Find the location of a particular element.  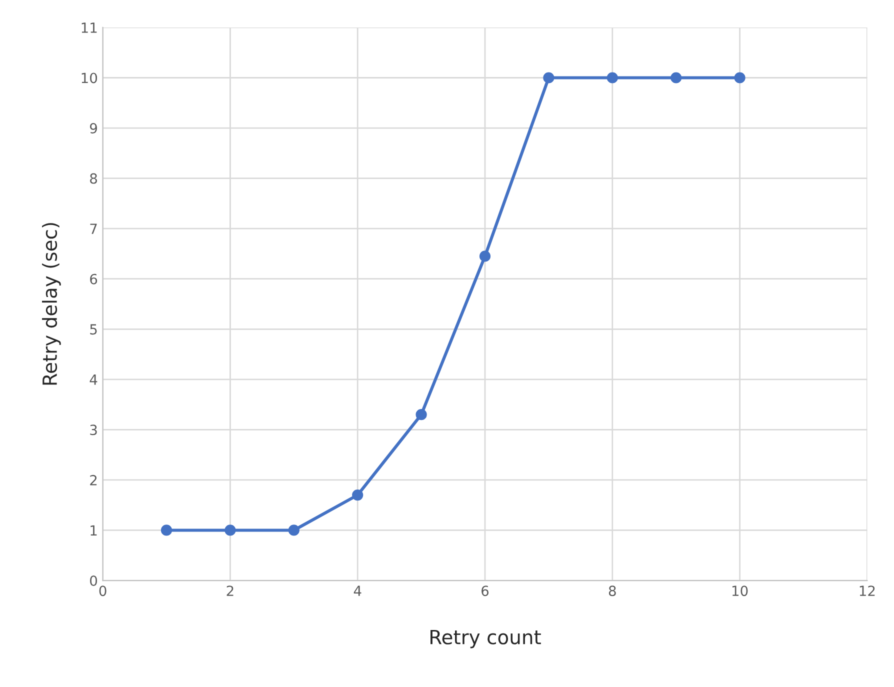

y-tick-label: 6 is located at coordinates (94, 279).